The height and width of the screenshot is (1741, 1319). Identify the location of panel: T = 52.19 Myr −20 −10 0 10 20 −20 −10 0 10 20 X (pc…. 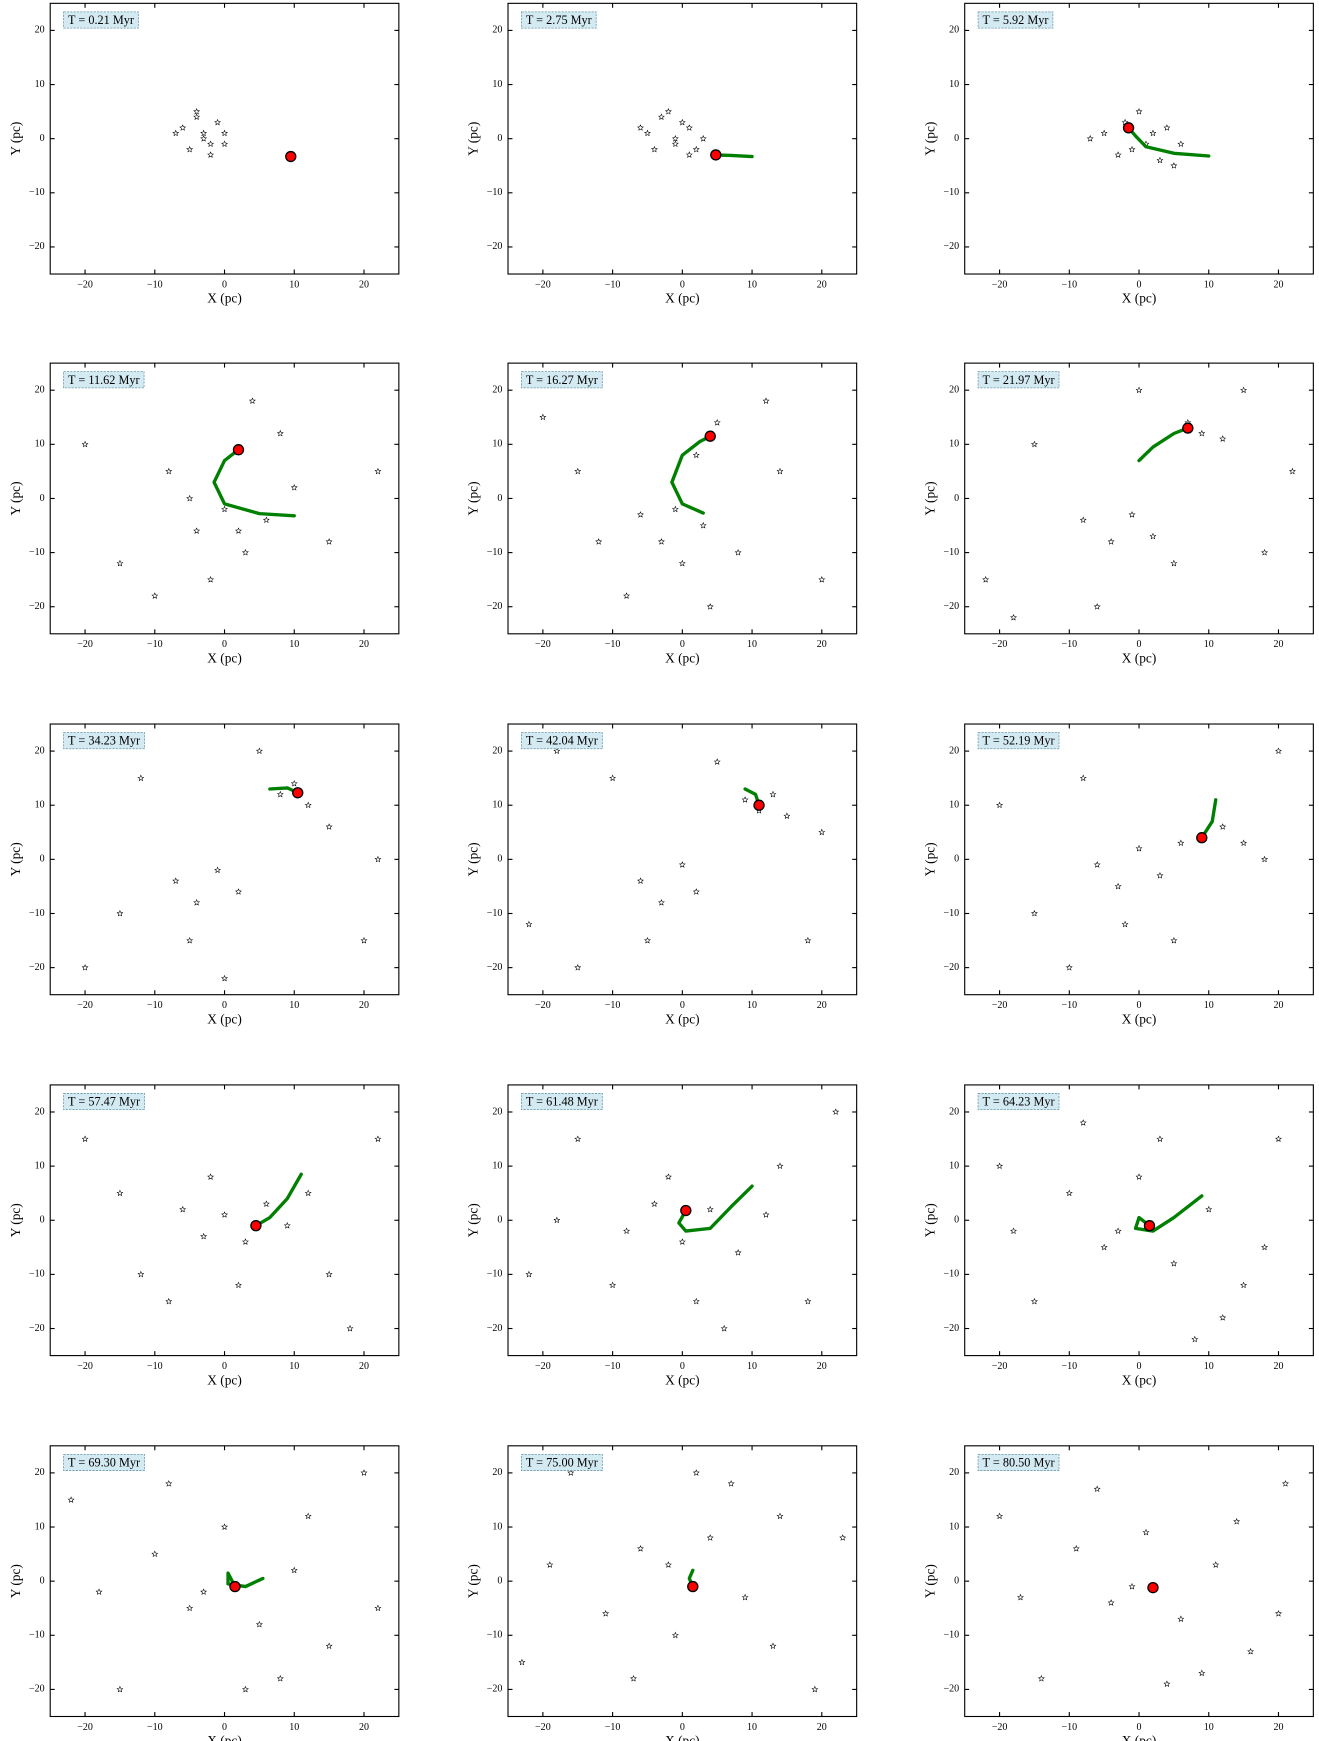
(1118, 874).